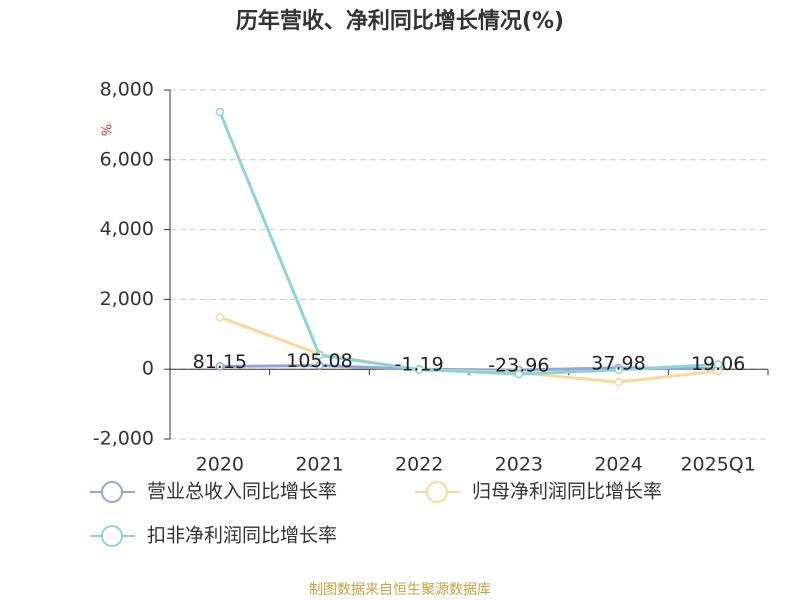  I want to click on source: 制图数据来自恒生聚源数据库, so click(400, 590).